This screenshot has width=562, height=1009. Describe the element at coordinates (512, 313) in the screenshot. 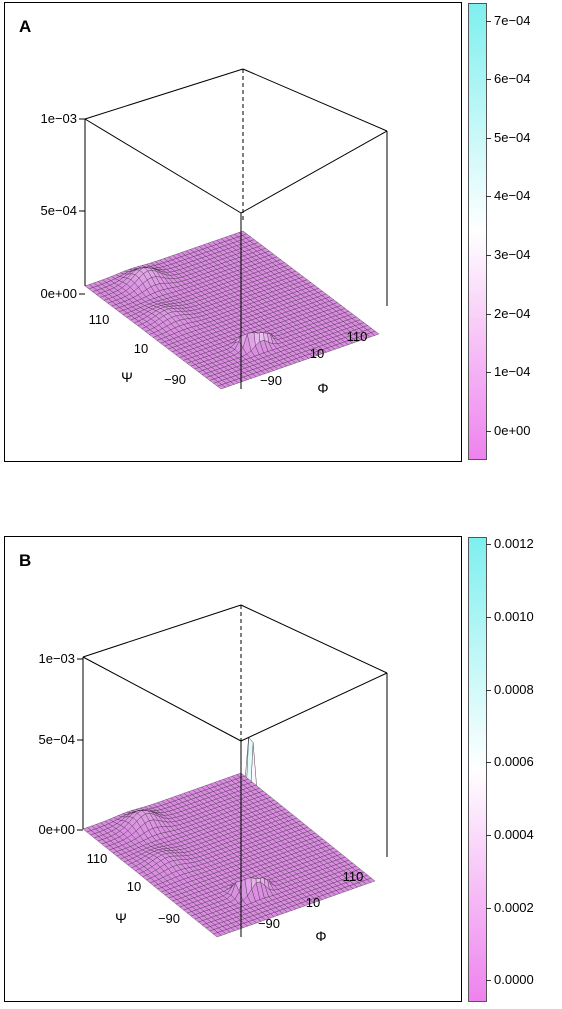

I see `colorbar-tick-label: 2e−04` at that location.